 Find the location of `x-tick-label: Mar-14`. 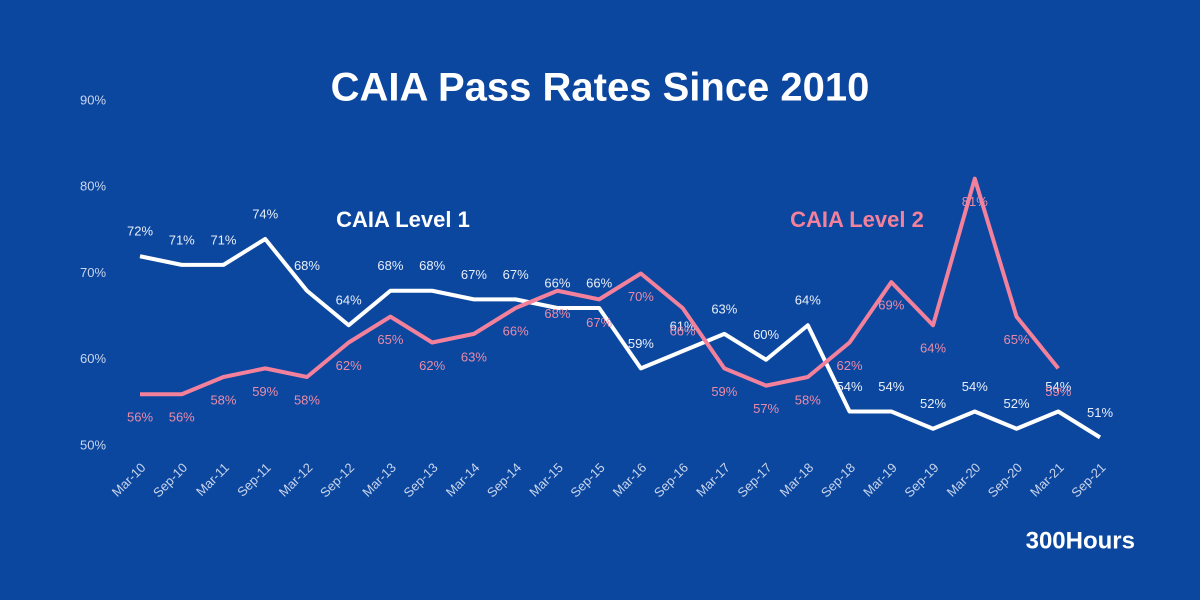

x-tick-label: Mar-14 is located at coordinates (463, 480).